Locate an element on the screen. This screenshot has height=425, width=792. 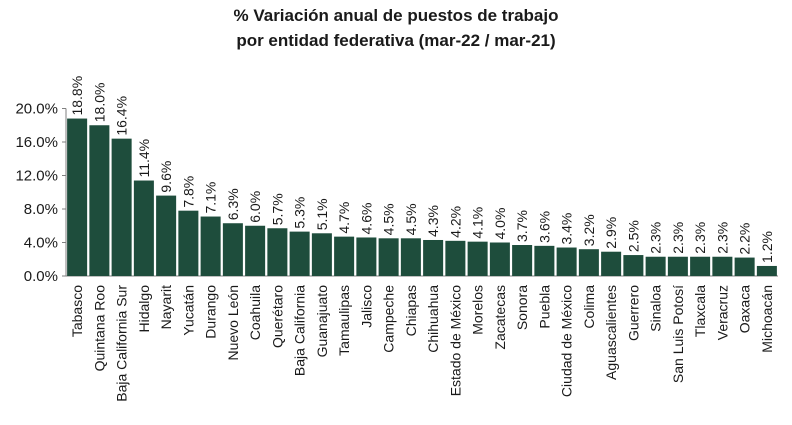
data-label: 3.4% is located at coordinates (567, 229).